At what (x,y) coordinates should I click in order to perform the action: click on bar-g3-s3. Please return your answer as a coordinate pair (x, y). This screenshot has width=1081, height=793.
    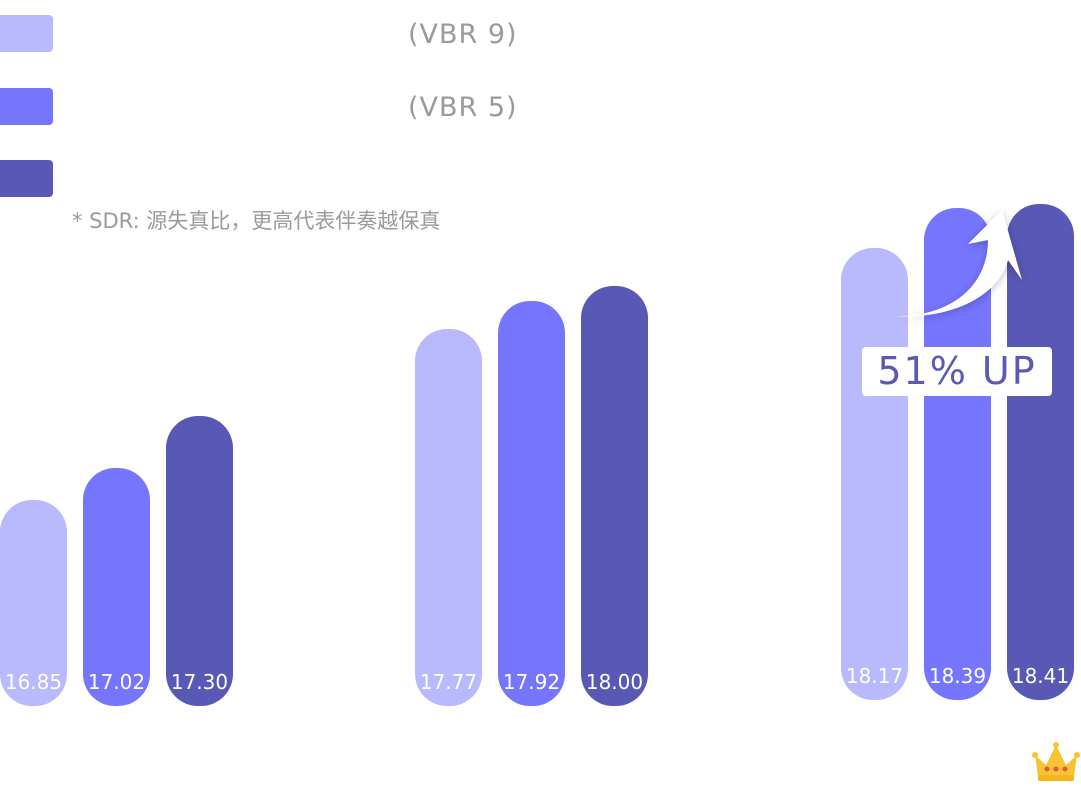
    Looking at the image, I should click on (1040, 452).